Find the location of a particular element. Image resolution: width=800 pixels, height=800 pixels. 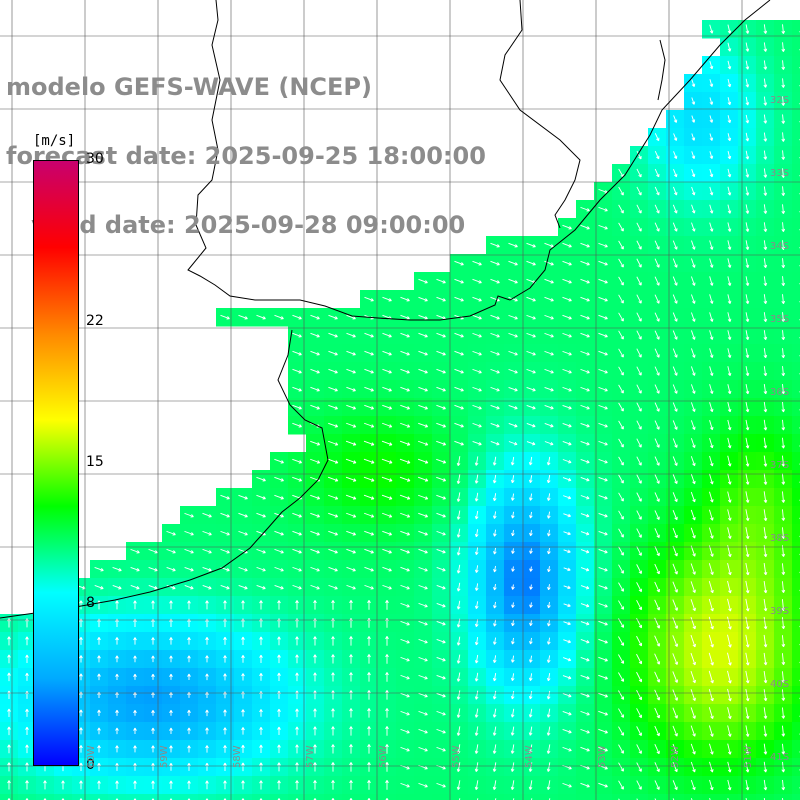

latitude-label: 36S is located at coordinates (780, 392).